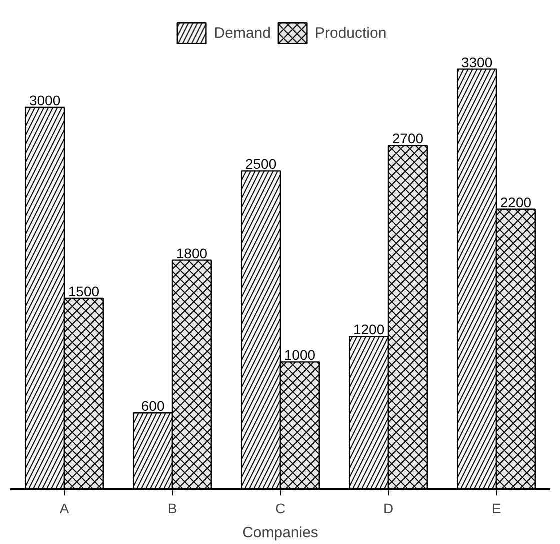 This screenshot has width=560, height=544. Describe the element at coordinates (192, 253) in the screenshot. I see `data-label: 1800` at that location.